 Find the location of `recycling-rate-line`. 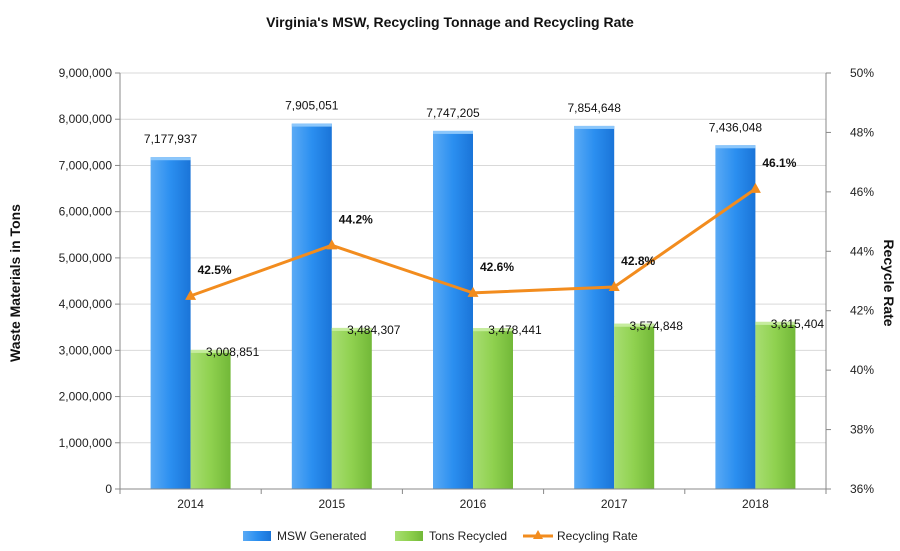

recycling-rate-line is located at coordinates (473, 241).